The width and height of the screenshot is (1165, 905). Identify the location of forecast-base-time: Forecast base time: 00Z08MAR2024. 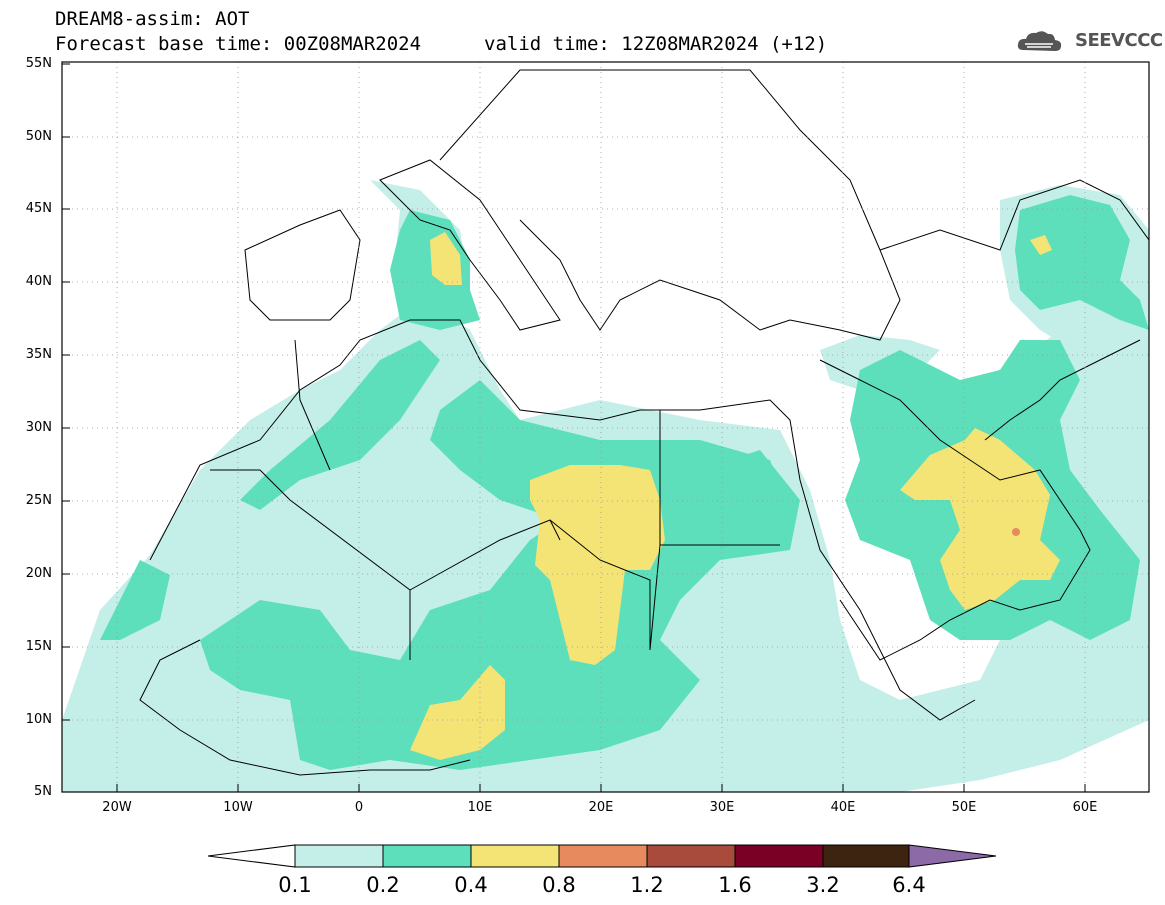
(238, 44).